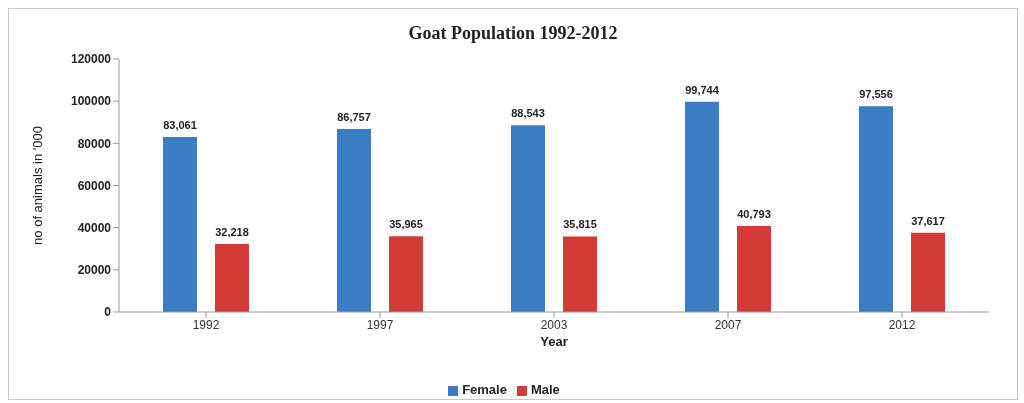 The image size is (1024, 403). Describe the element at coordinates (754, 213) in the screenshot. I see `data-label: 40,793` at that location.